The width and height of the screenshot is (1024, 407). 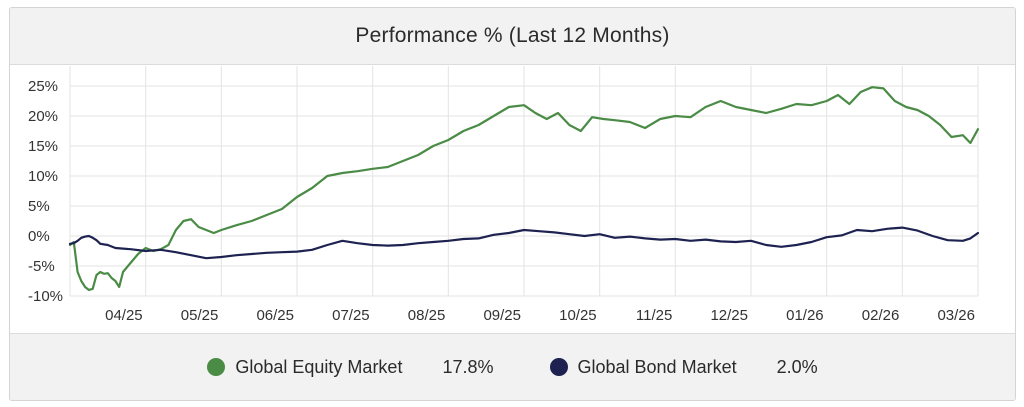 What do you see at coordinates (729, 315) in the screenshot?
I see `x-tick-label: 12/25` at bounding box center [729, 315].